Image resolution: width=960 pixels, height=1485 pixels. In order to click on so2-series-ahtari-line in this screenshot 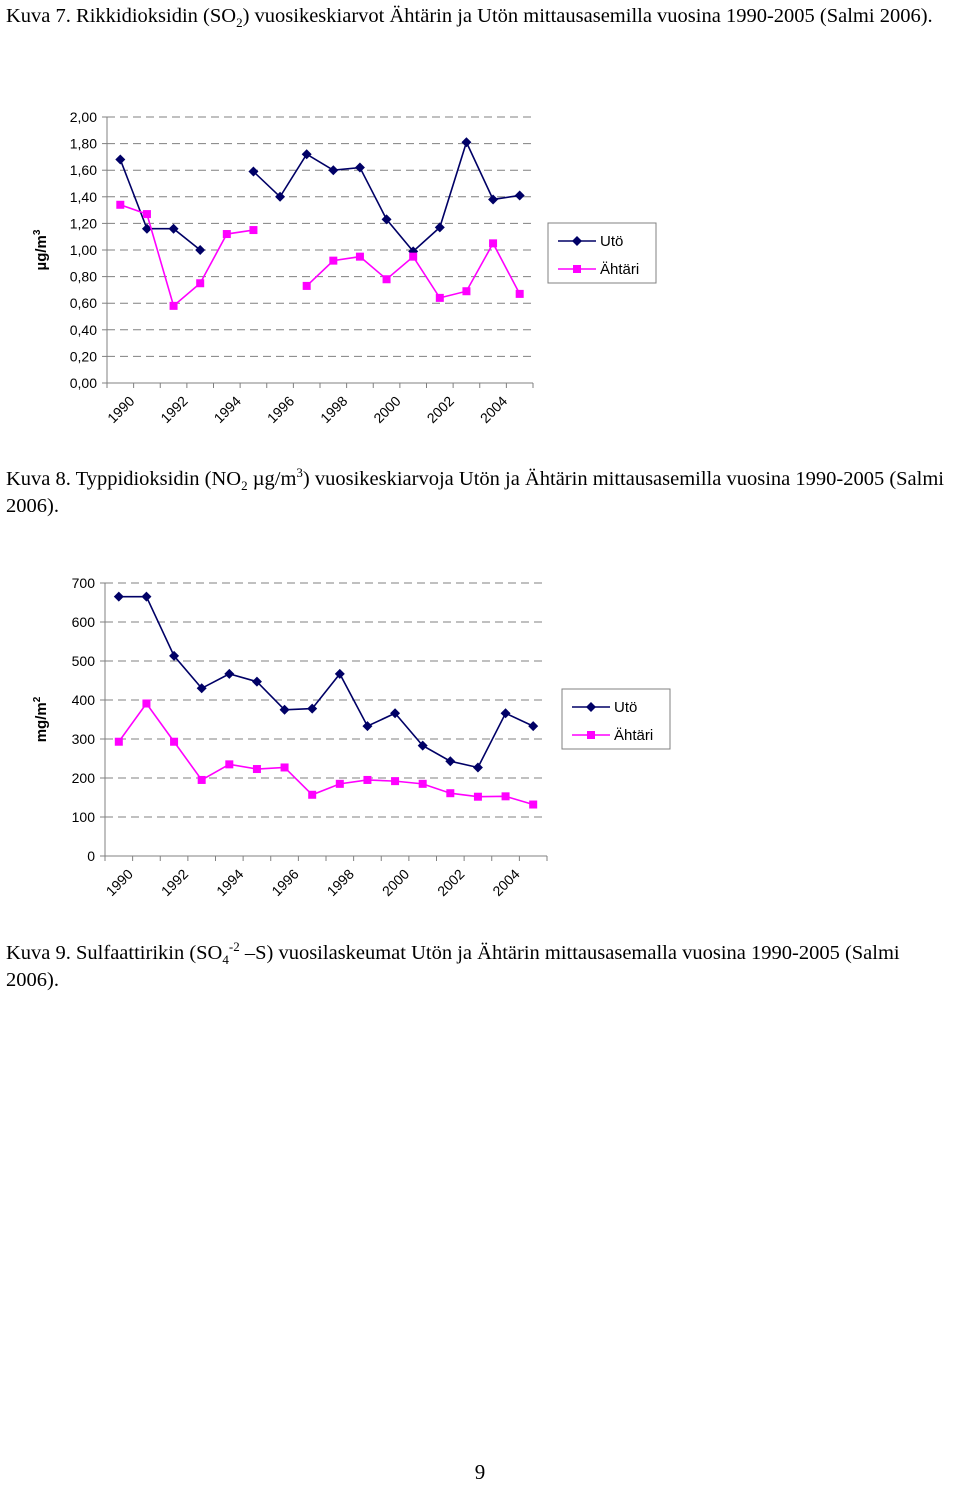, I will do `click(187, 256)`.